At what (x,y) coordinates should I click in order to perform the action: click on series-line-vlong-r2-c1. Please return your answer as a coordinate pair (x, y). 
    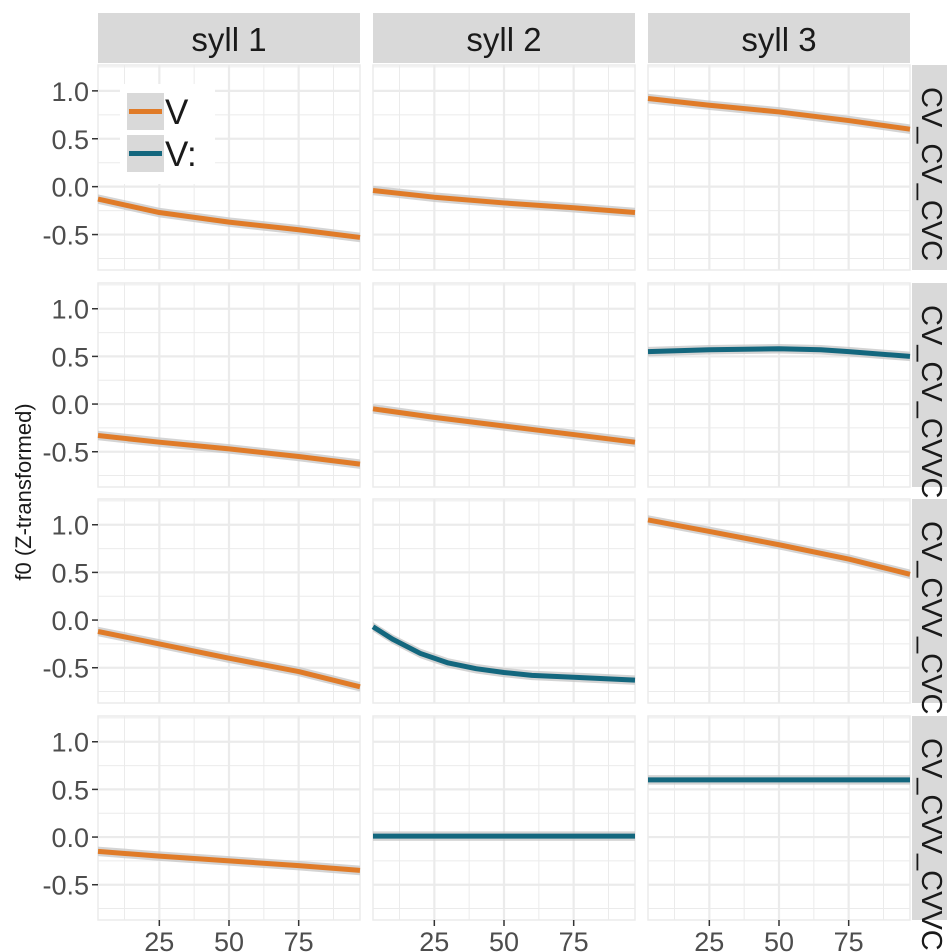
    Looking at the image, I should click on (503, 653).